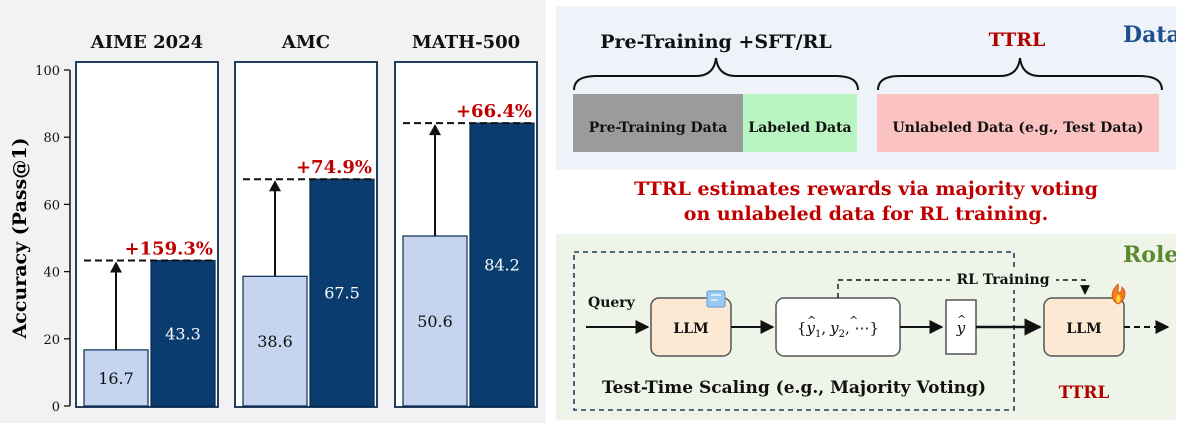 The height and width of the screenshot is (427, 1179). Describe the element at coordinates (1149, 35) in the screenshot. I see `data-title: Data` at that location.